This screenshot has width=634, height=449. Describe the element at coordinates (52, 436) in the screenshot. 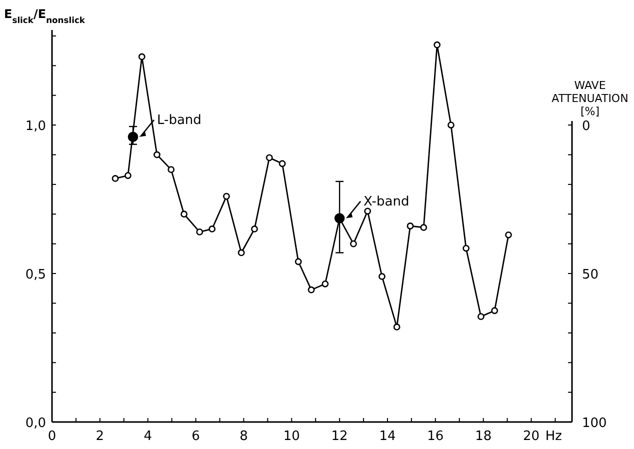

I see `x-tick-label: 0` at that location.